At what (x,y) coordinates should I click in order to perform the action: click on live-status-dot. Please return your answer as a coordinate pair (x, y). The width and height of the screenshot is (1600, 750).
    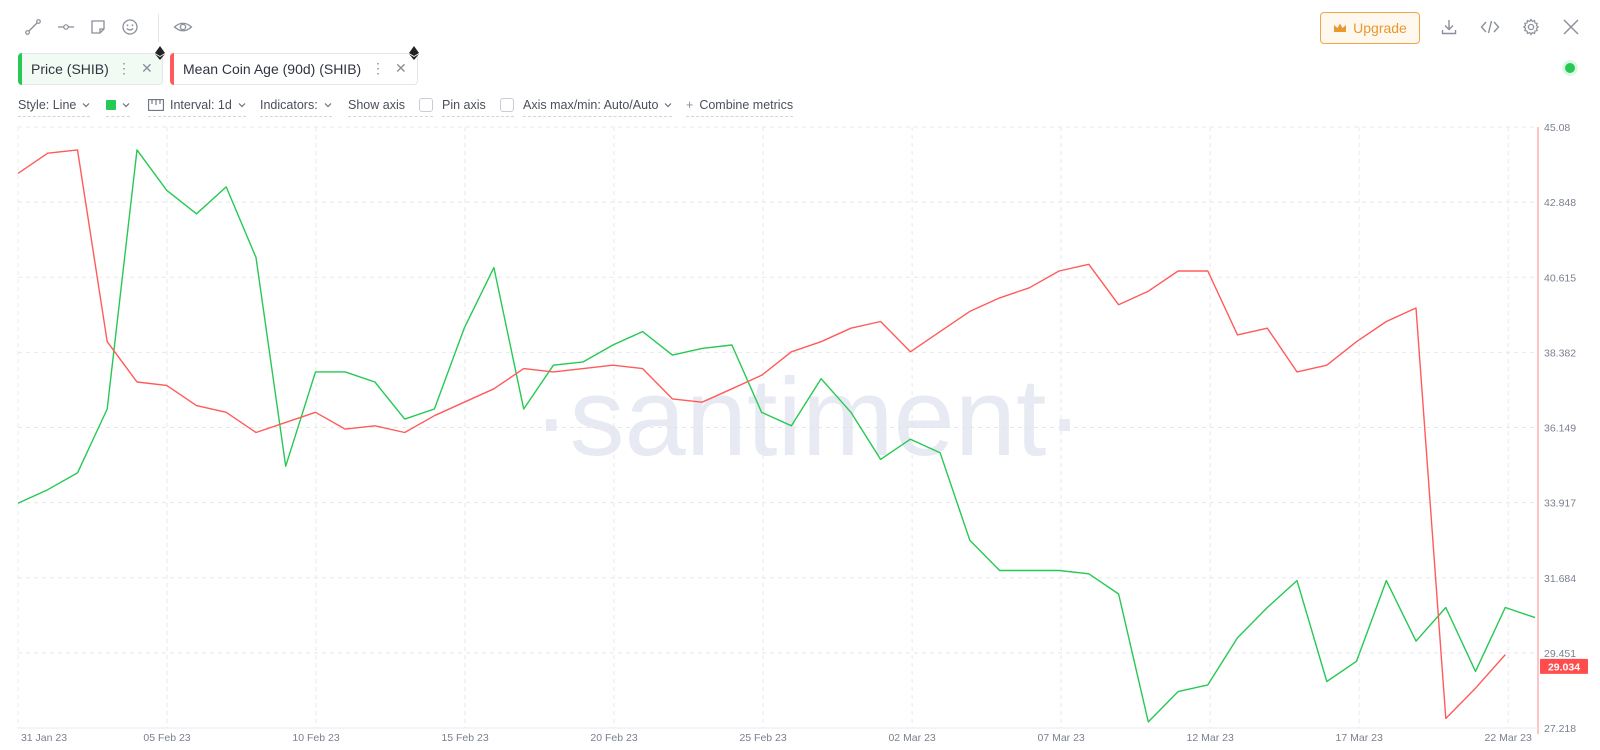
    Looking at the image, I should click on (1570, 68).